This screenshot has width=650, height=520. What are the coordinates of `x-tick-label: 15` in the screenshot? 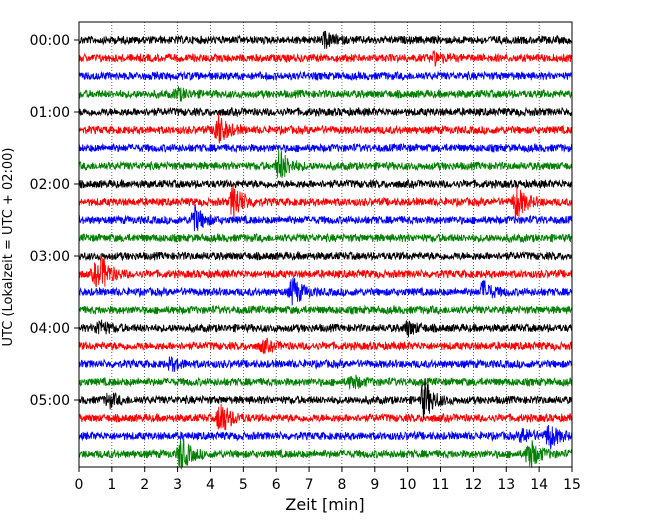 It's located at (572, 485).